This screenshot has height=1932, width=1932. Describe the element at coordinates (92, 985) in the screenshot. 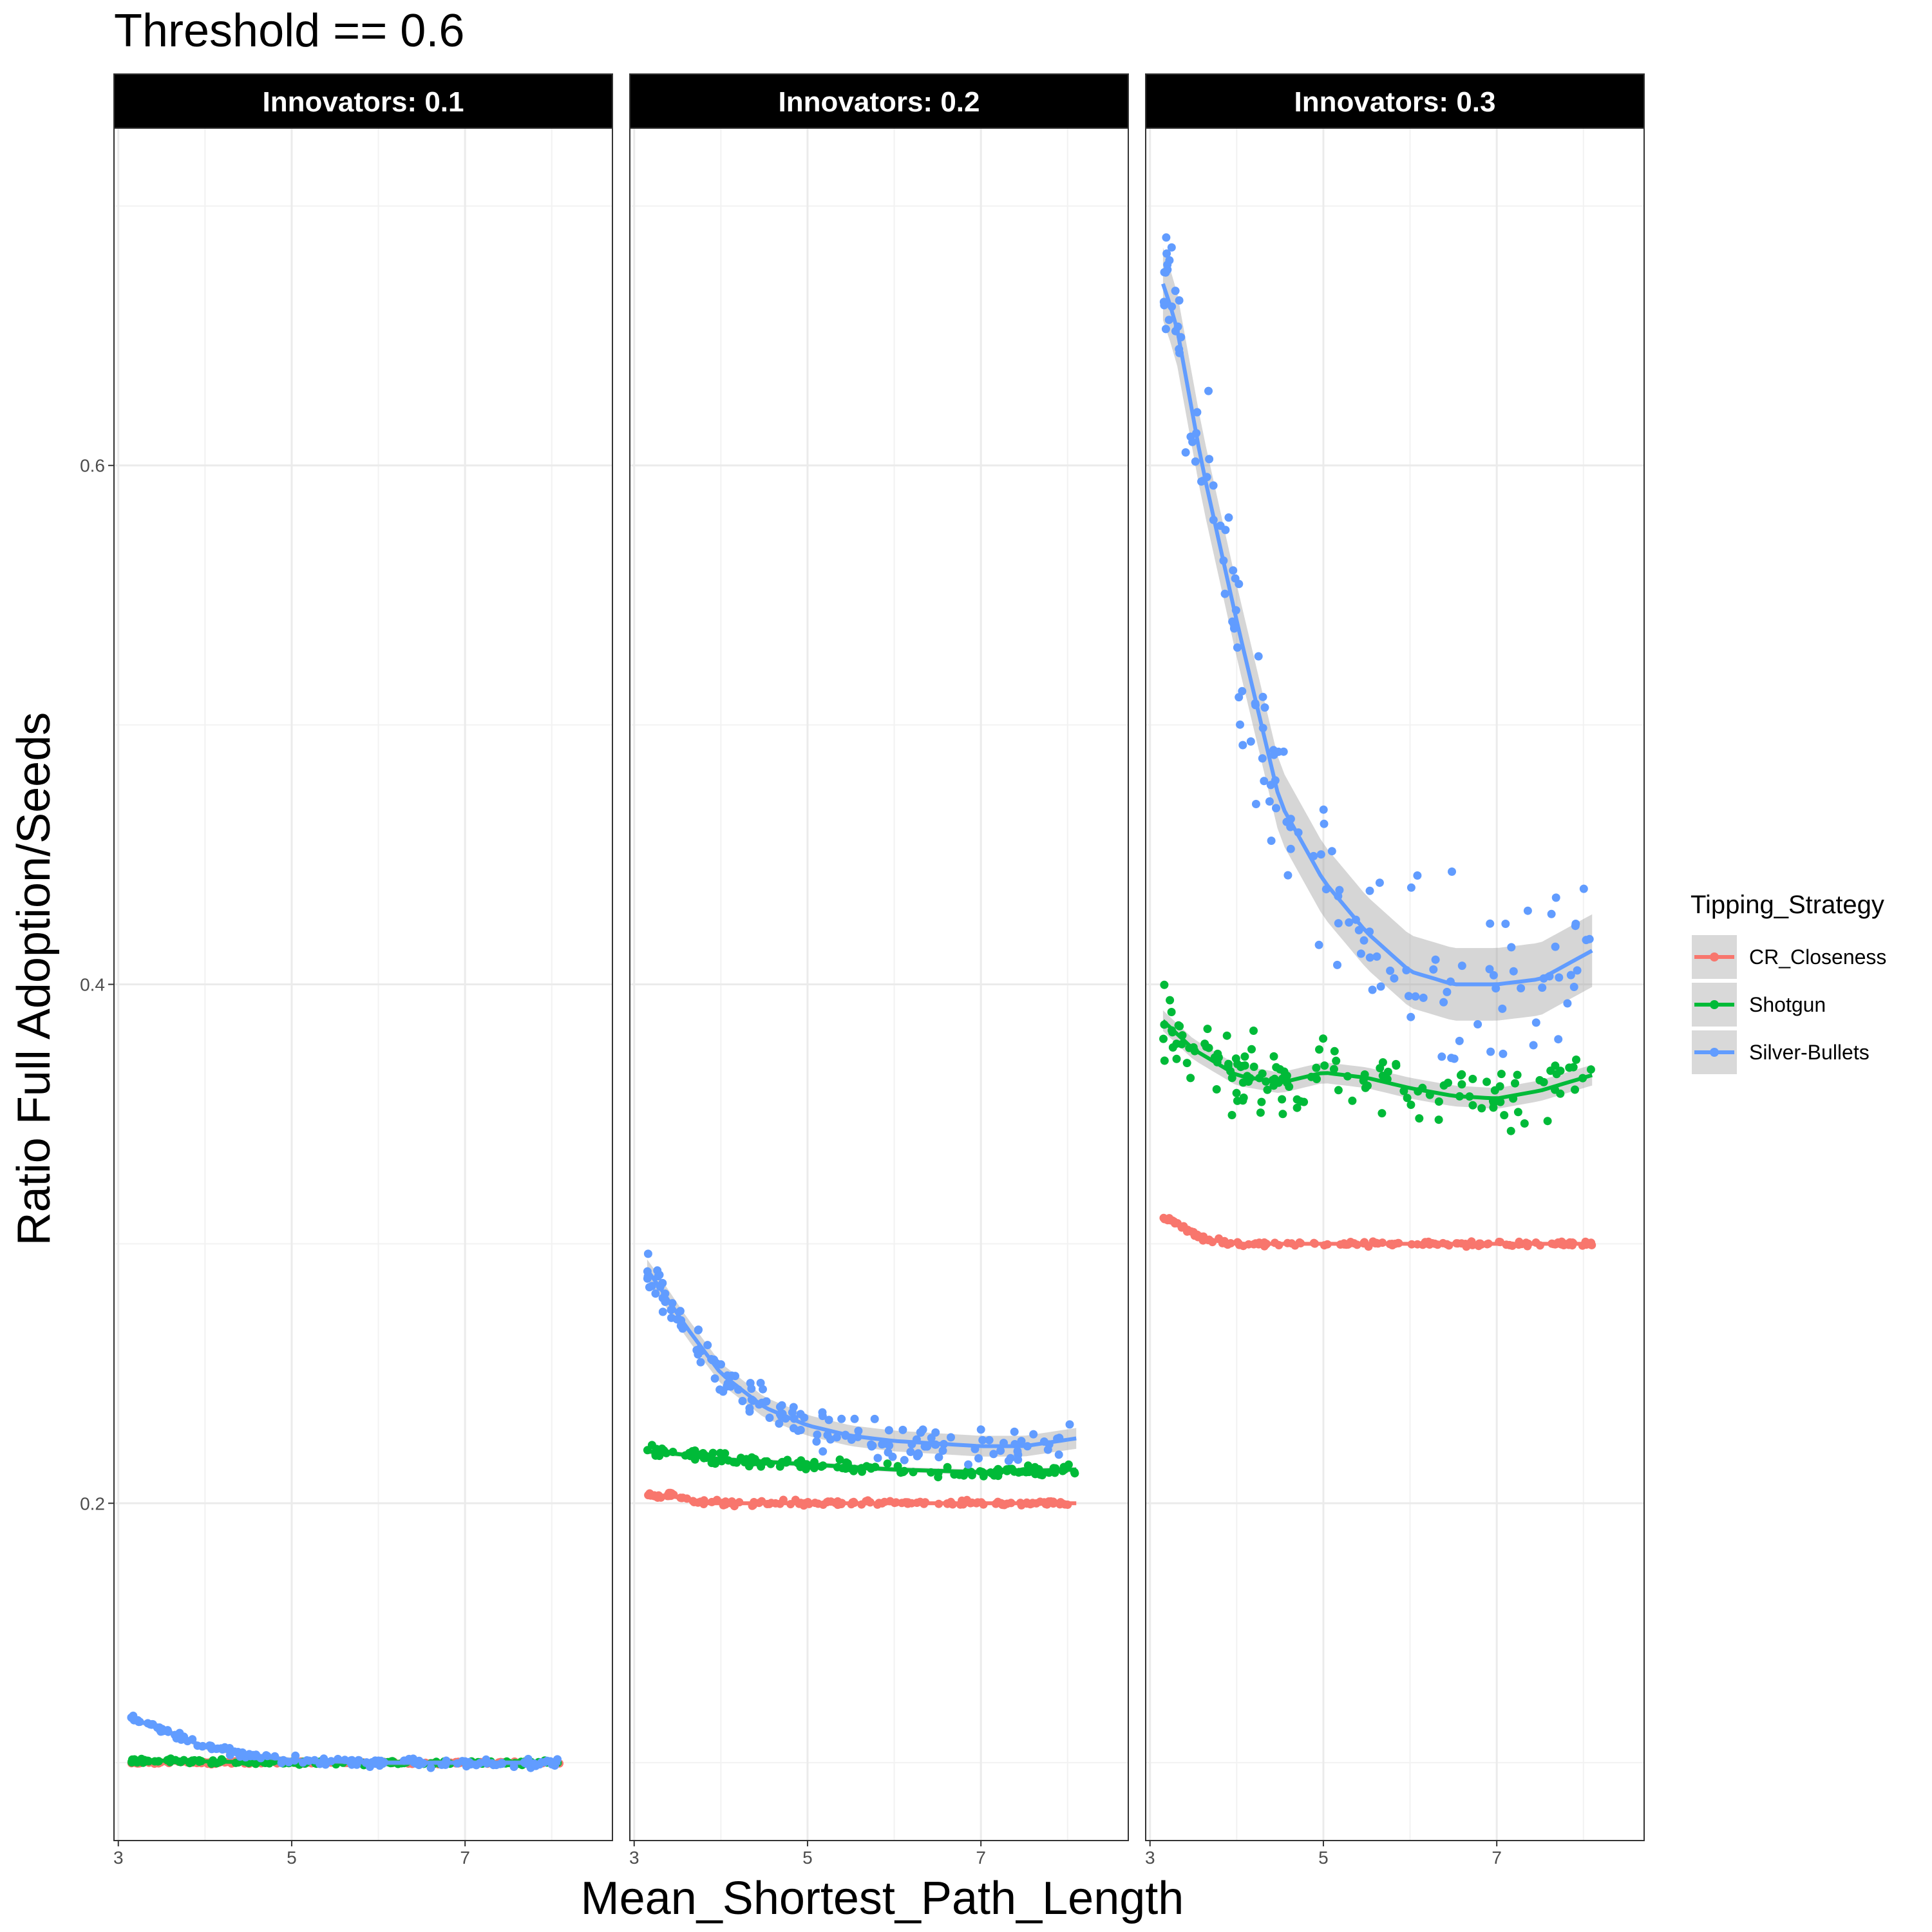

I see `y-tick-label: 0.4` at that location.